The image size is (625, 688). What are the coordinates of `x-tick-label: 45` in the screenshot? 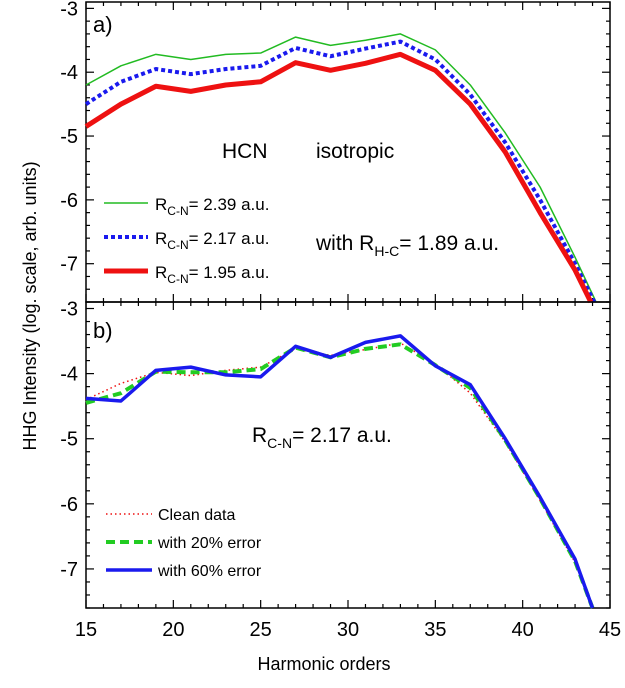 It's located at (610, 630).